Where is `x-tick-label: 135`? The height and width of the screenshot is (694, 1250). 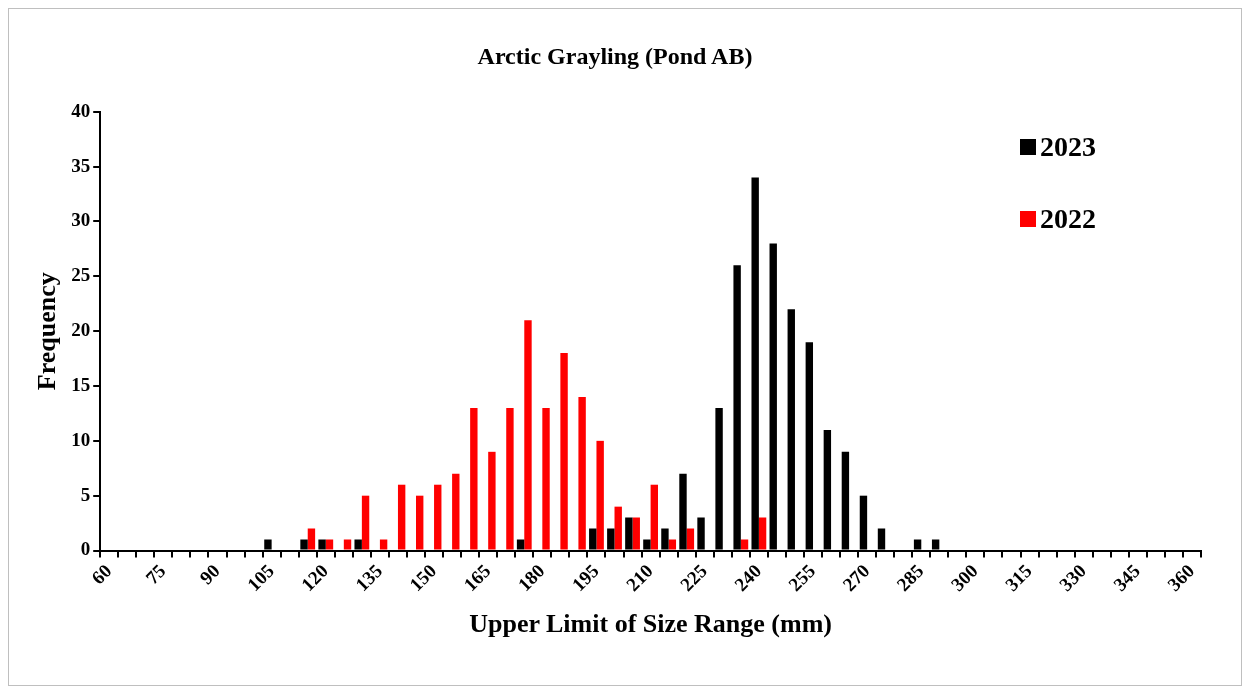 x-tick-label: 135 is located at coordinates (369, 578).